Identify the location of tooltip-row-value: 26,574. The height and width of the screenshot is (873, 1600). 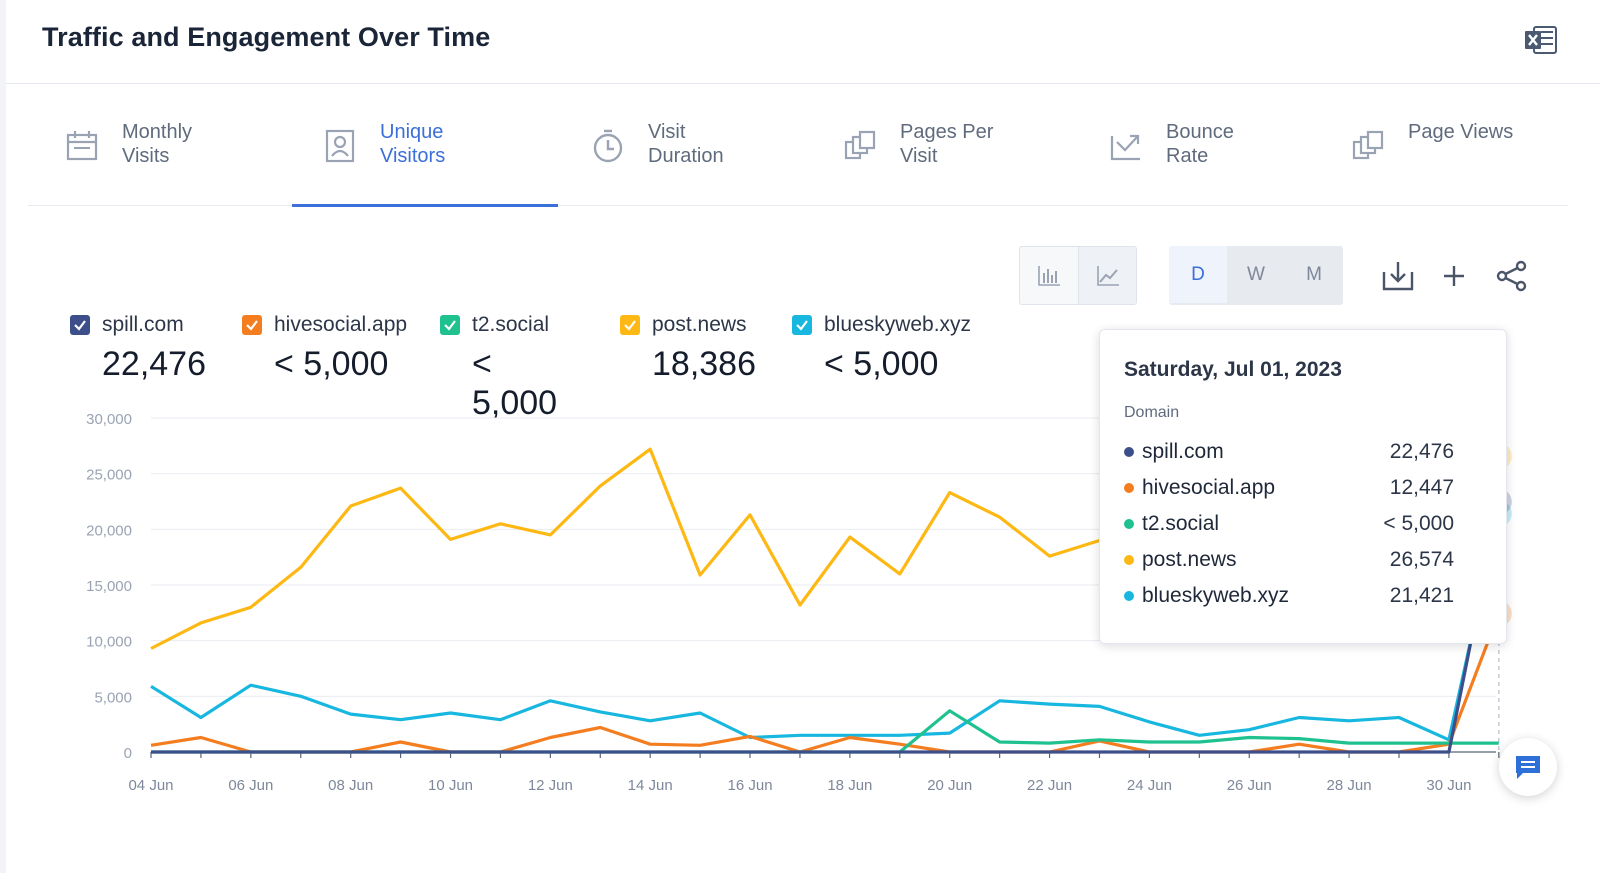
(1421, 559).